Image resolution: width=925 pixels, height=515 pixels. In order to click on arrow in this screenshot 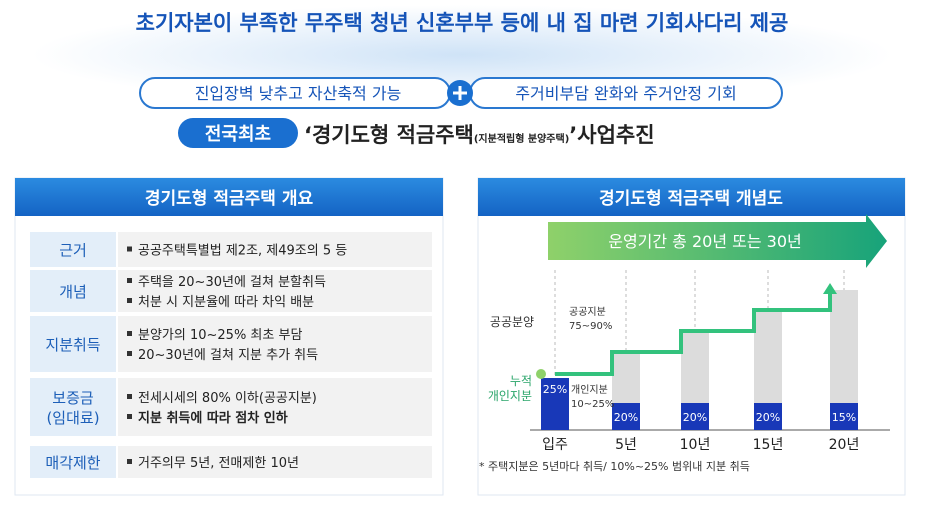, I will do `click(717, 241)`.